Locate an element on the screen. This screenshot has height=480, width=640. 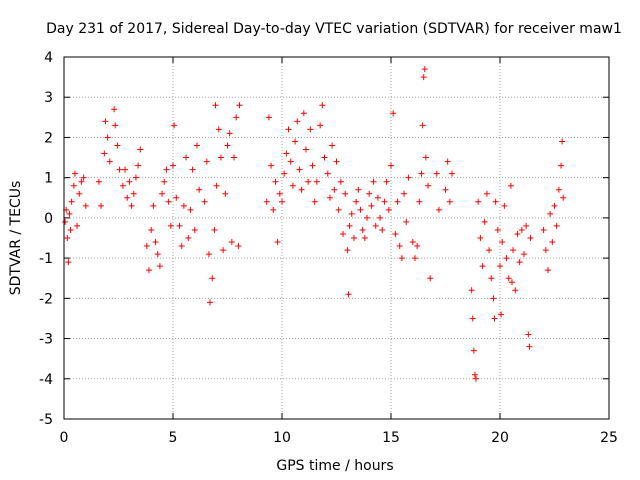
y-tick-label: -1 is located at coordinates (46, 259).